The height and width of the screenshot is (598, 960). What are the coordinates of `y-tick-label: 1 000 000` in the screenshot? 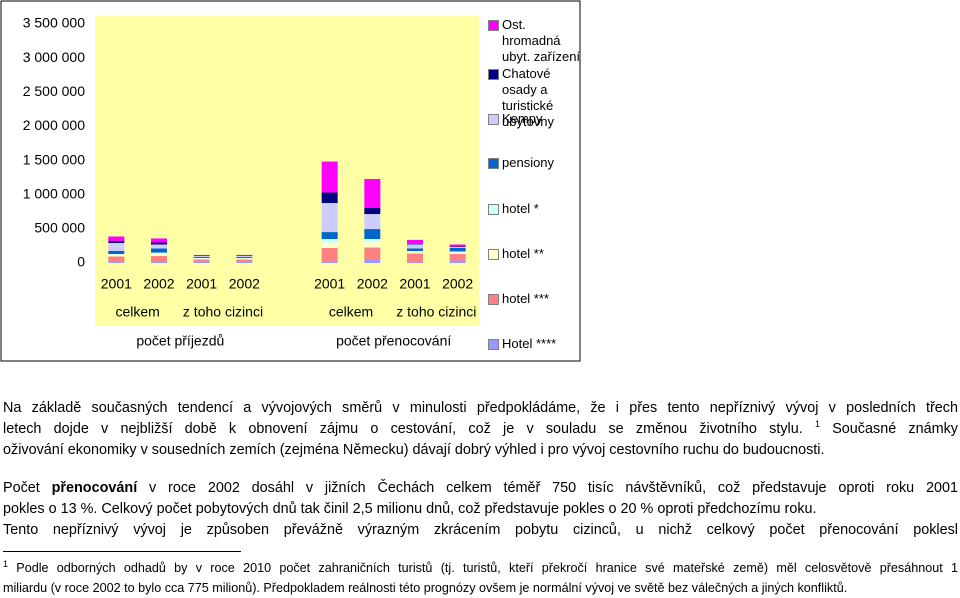 It's located at (54, 193).